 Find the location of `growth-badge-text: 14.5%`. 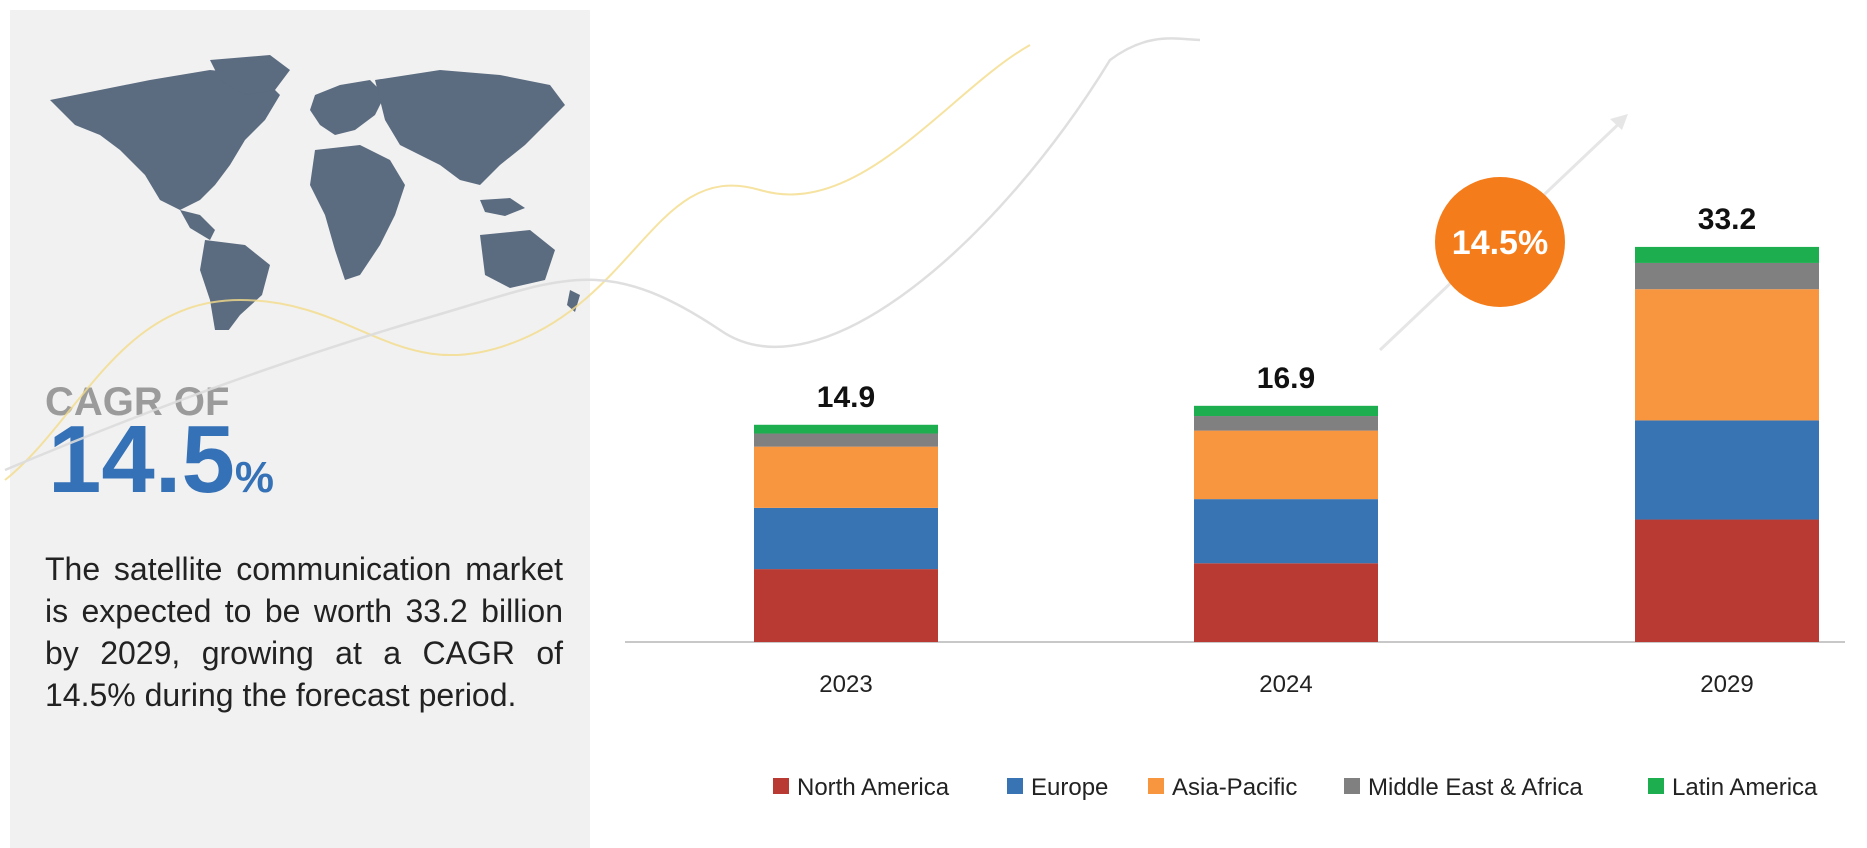

growth-badge-text: 14.5% is located at coordinates (1500, 243).